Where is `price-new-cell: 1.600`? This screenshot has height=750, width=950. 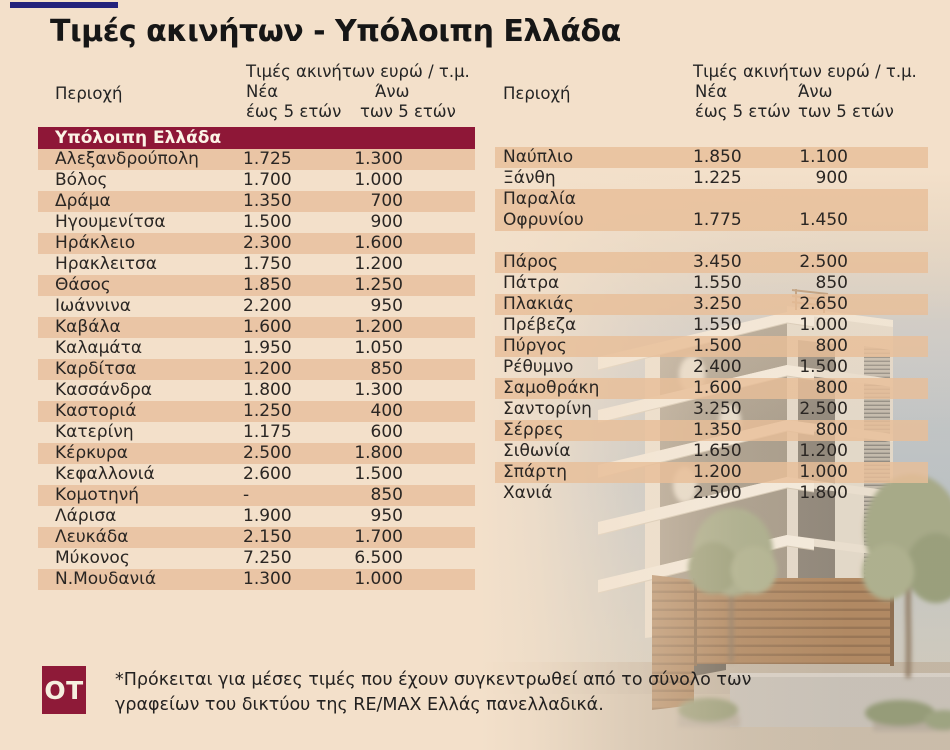
price-new-cell: 1.600 is located at coordinates (717, 388).